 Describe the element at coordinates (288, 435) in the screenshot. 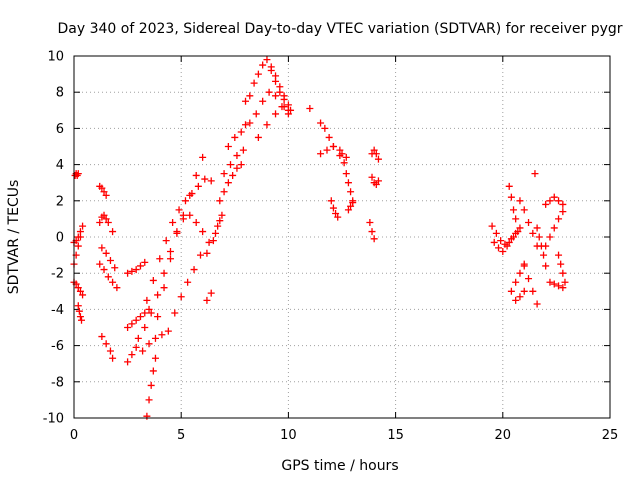

I see `x-tick-label: 10` at that location.